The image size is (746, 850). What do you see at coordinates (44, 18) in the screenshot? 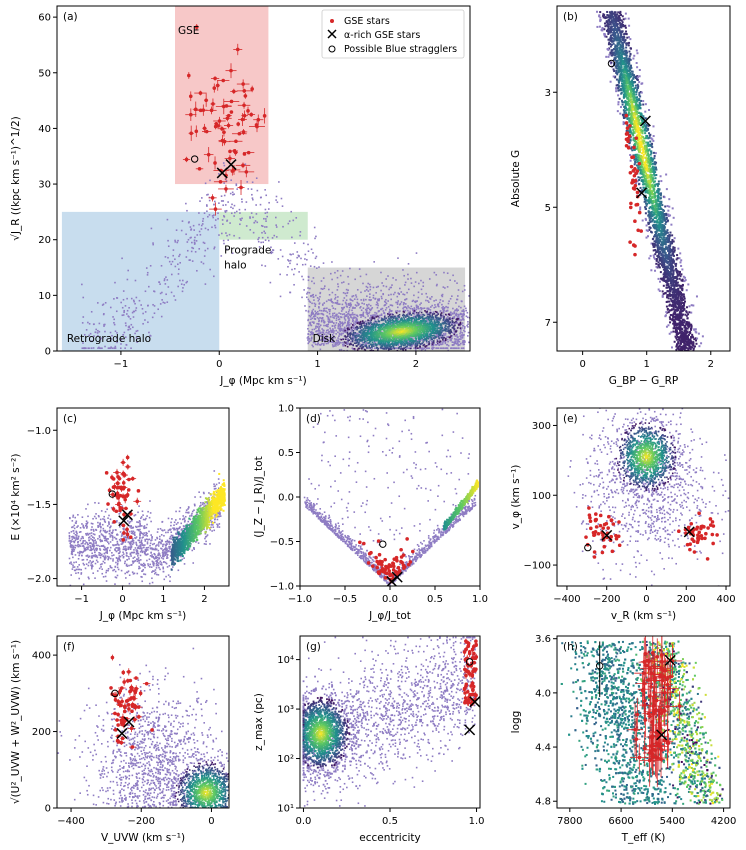
I see `y-tick-label: 60` at bounding box center [44, 18].